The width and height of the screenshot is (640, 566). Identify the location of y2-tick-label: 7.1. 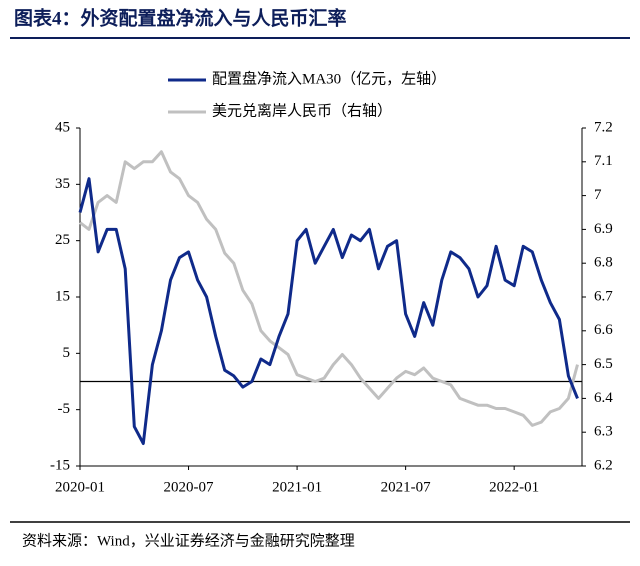
(603, 161).